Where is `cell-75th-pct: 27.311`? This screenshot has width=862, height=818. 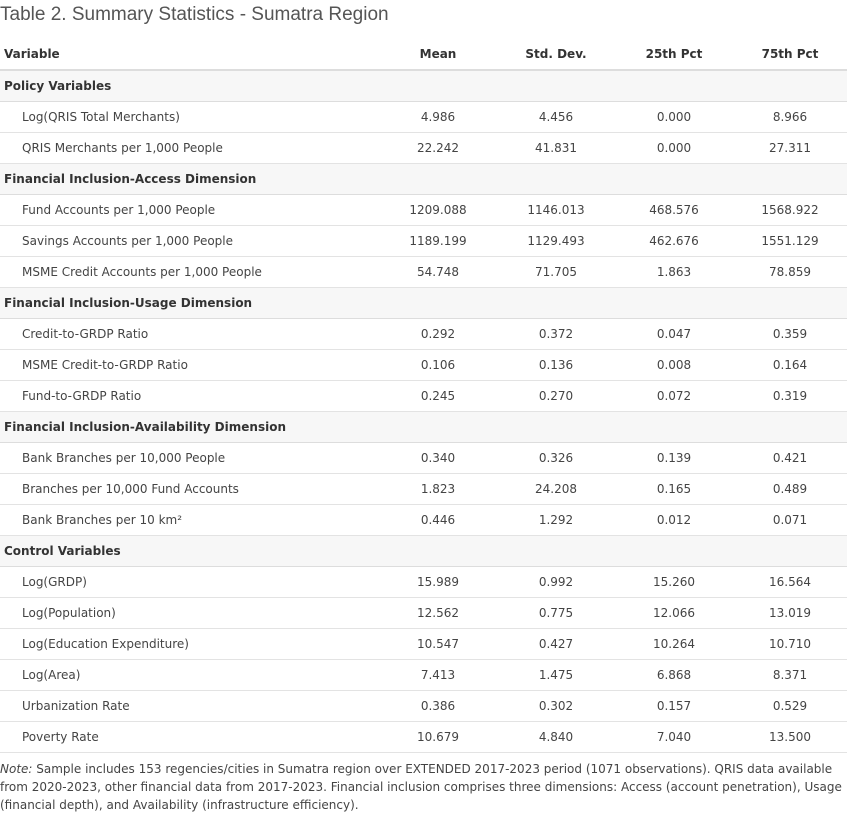
cell-75th-pct: 27.311 is located at coordinates (790, 148).